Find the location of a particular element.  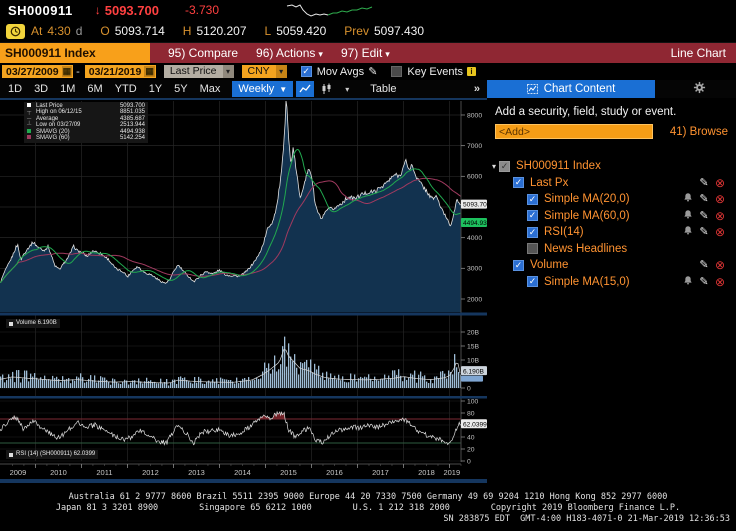

chevron-down-icon: ▼ is located at coordinates (283, 89).